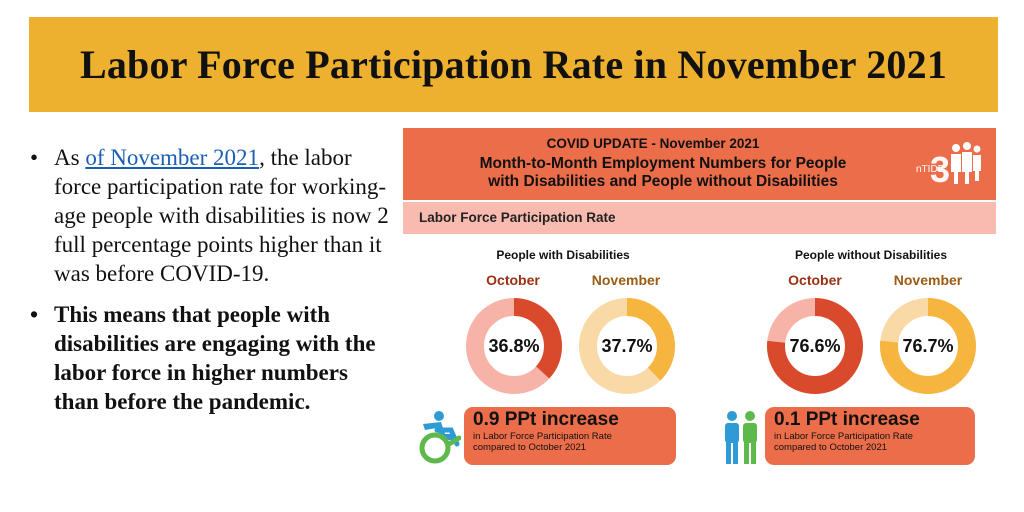  I want to click on bullet-1-prefix: As, so click(70, 157).